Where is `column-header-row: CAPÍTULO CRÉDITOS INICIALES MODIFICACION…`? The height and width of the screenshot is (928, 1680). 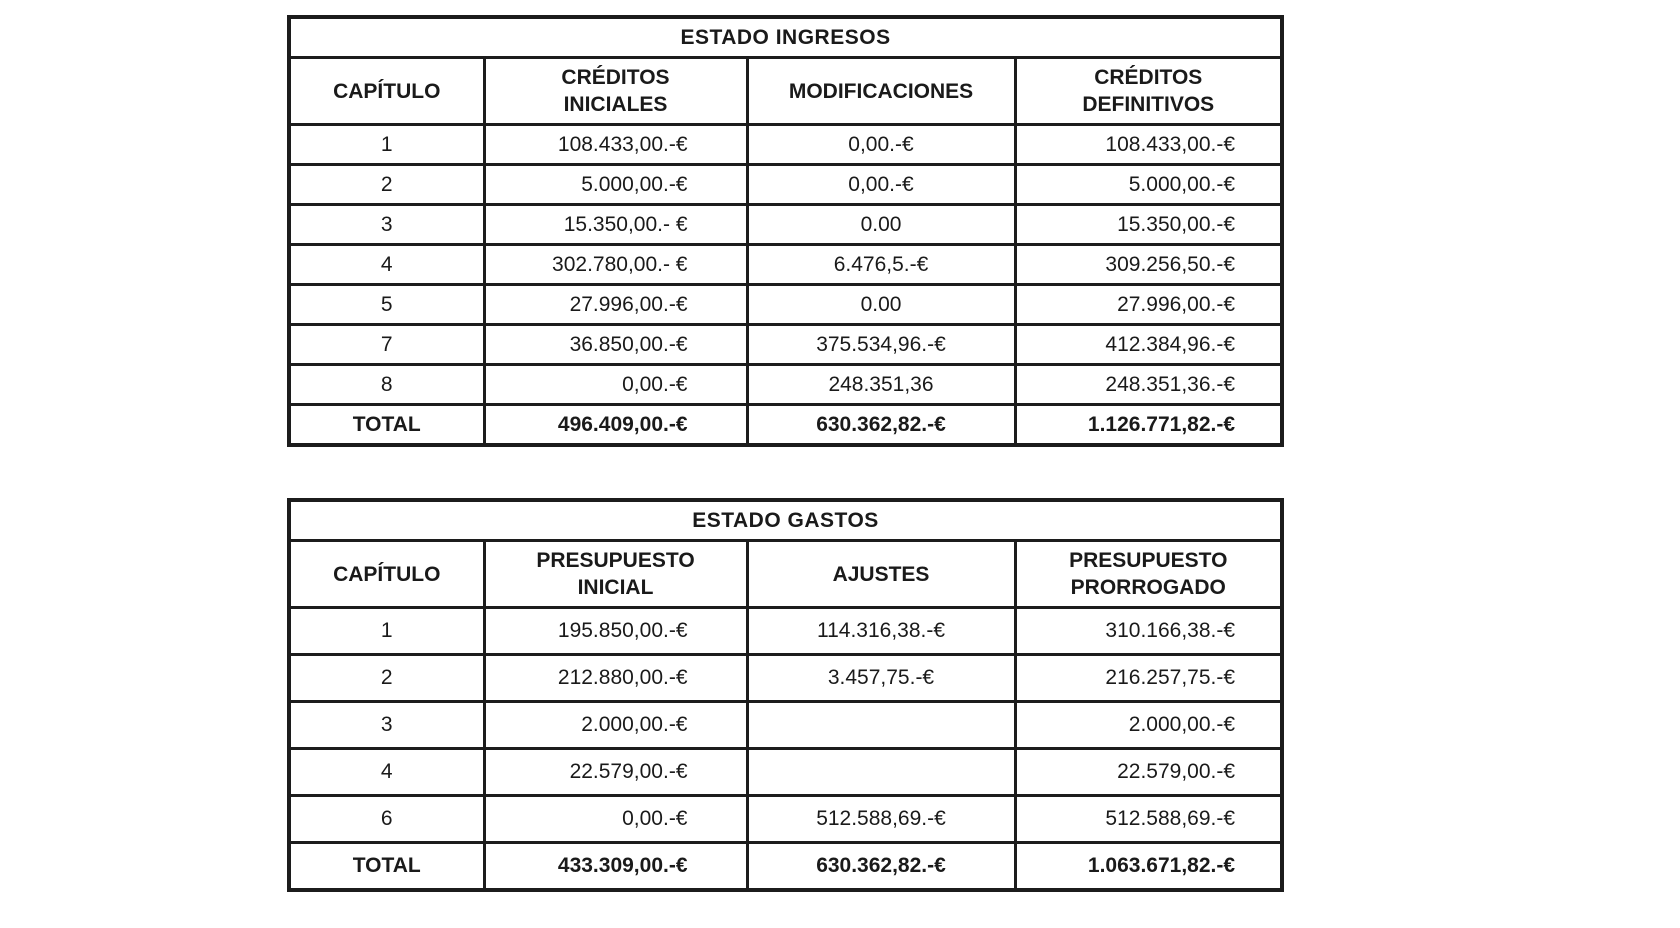 column-header-row: CAPÍTULO CRÉDITOS INICIALES MODIFICACION… is located at coordinates (785, 91).